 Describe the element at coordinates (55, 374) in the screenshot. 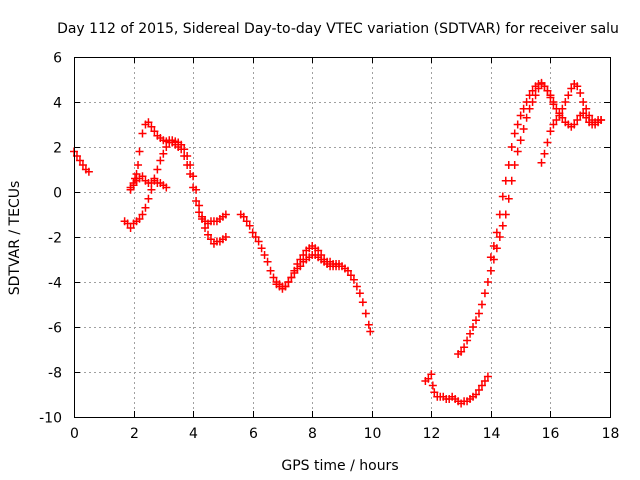

I see `y-tick-label: -8` at that location.